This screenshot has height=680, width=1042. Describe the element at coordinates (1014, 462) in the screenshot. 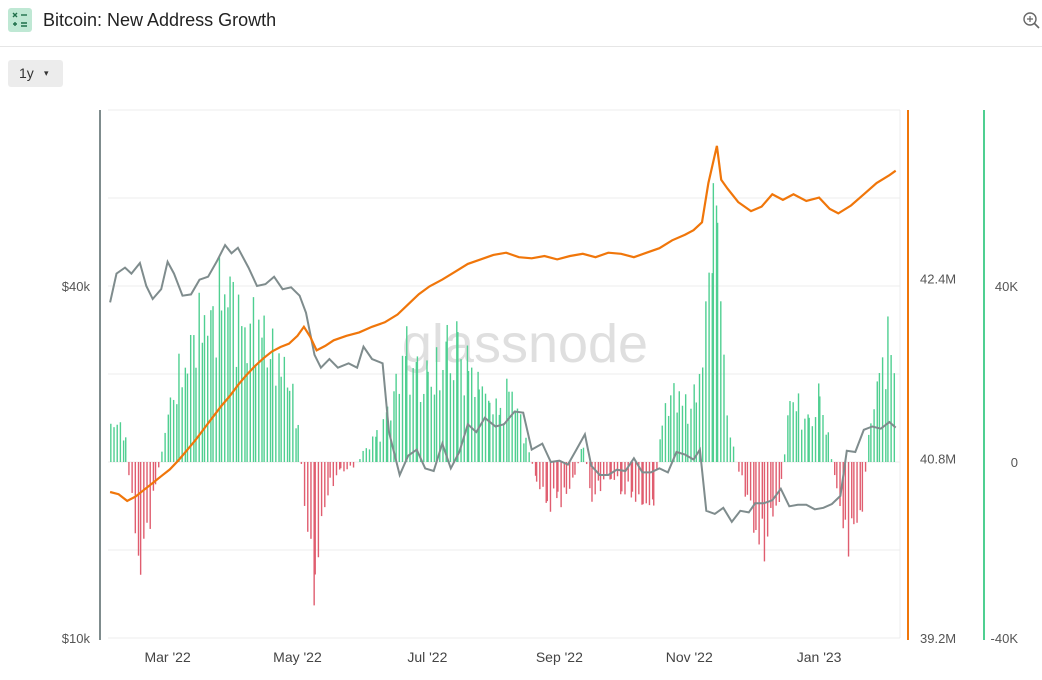

I see `growth-tick-label: 0` at that location.